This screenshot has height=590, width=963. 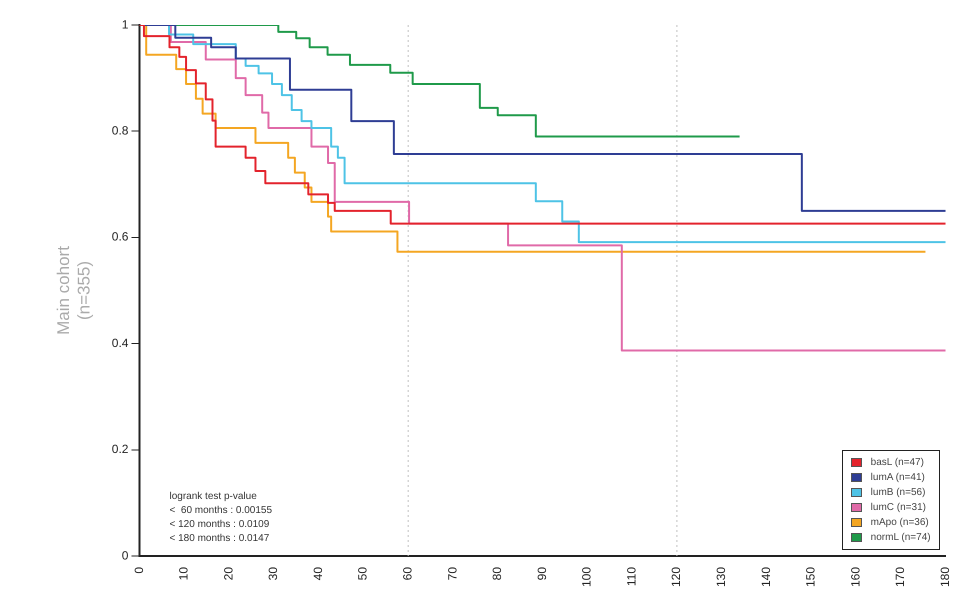 I want to click on legend-label: basL (n=47), so click(x=897, y=462).